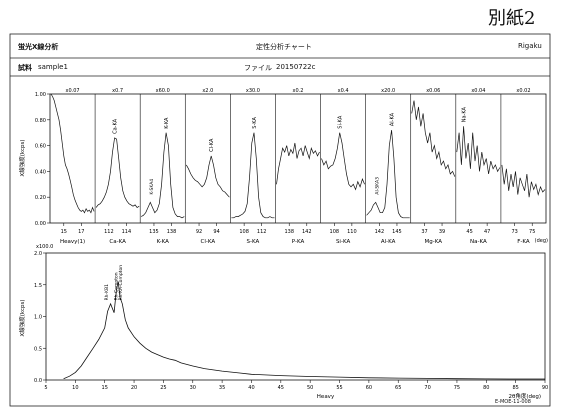  I want to click on lower-x-tick-label: 60, so click(369, 388).